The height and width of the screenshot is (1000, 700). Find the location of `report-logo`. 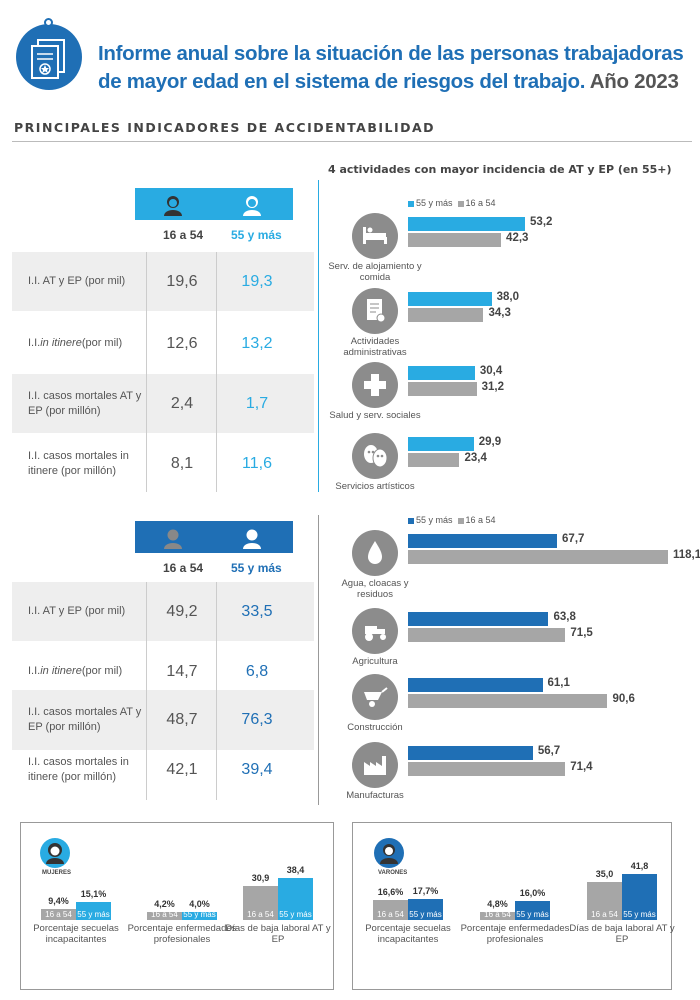

report-logo is located at coordinates (49, 57).